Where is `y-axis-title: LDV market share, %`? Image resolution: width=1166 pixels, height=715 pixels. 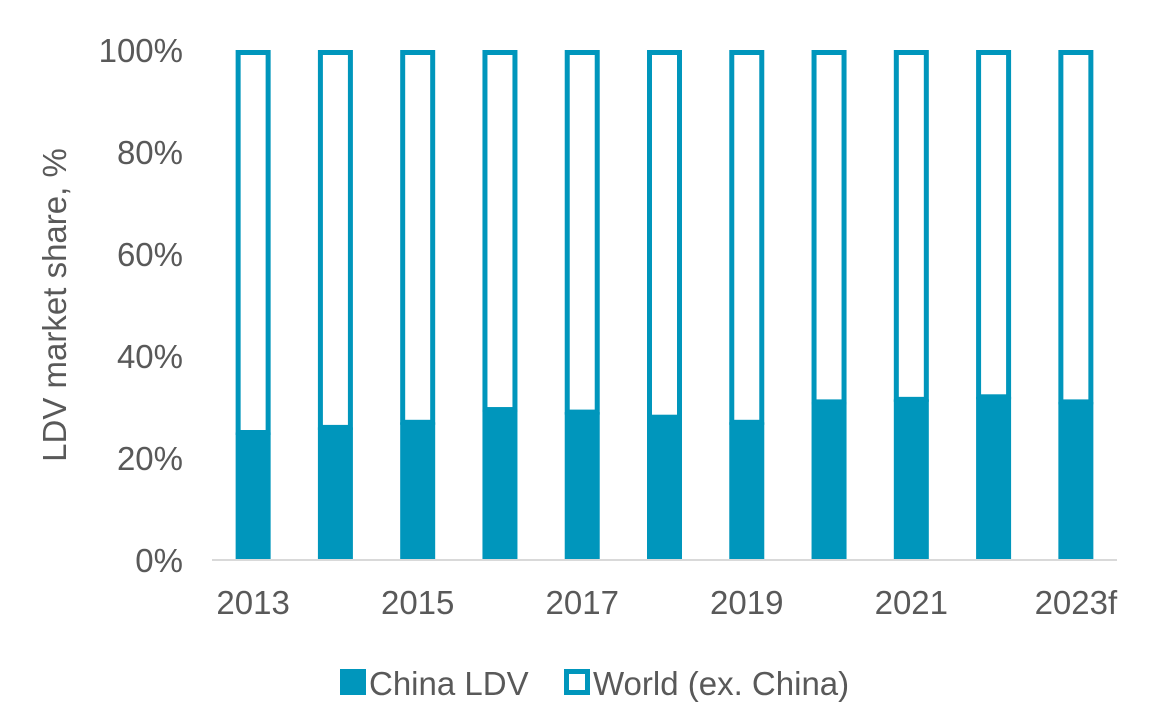
y-axis-title: LDV market share, % is located at coordinates (54, 305).